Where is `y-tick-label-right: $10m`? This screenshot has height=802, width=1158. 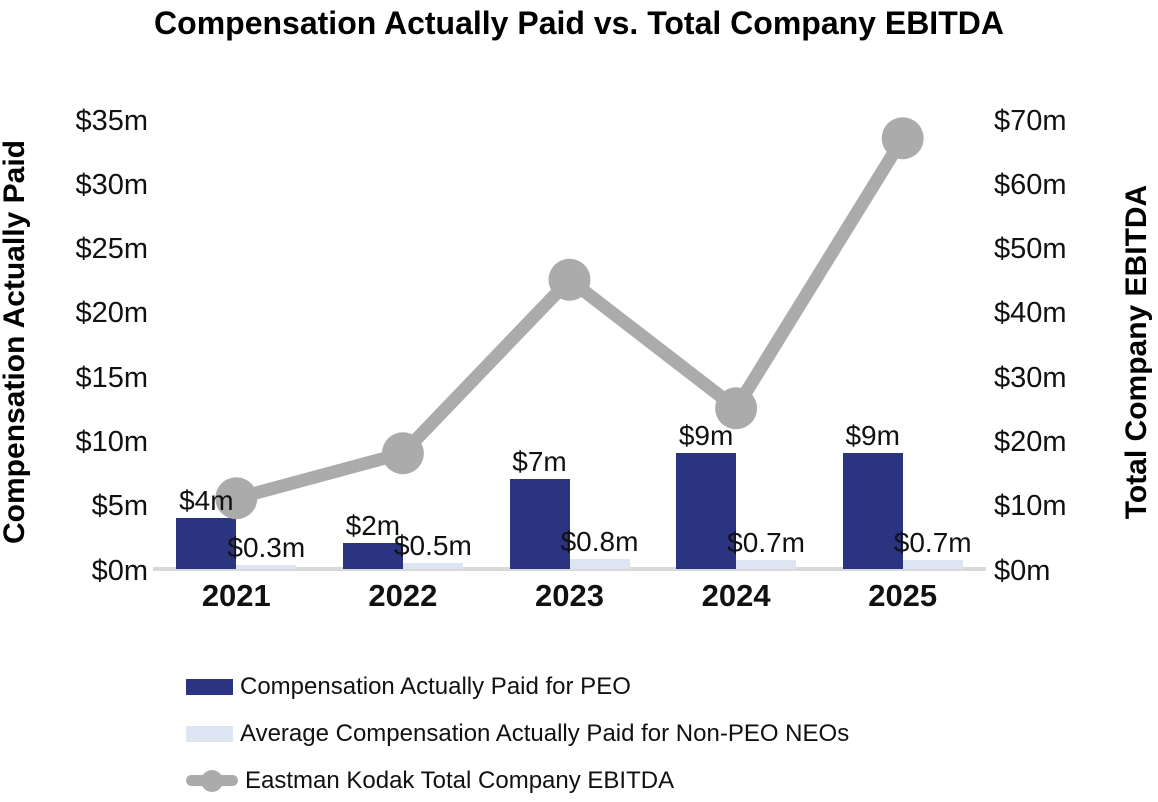
y-tick-label-right: $10m is located at coordinates (1030, 506).